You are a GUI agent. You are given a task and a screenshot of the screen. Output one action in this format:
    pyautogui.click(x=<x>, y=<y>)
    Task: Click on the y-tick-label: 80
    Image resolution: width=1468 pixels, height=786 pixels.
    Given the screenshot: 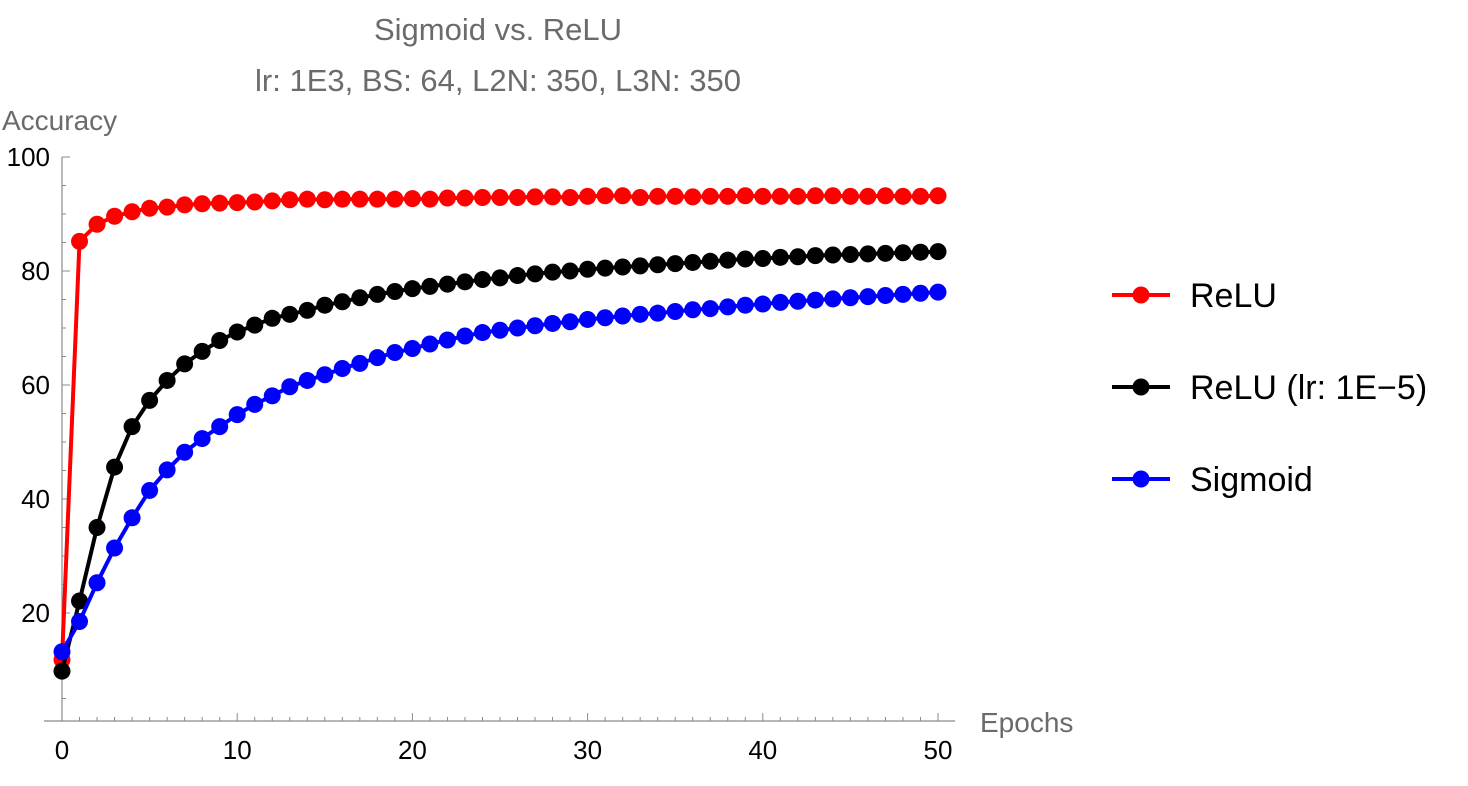 What is the action you would take?
    pyautogui.click(x=35, y=271)
    